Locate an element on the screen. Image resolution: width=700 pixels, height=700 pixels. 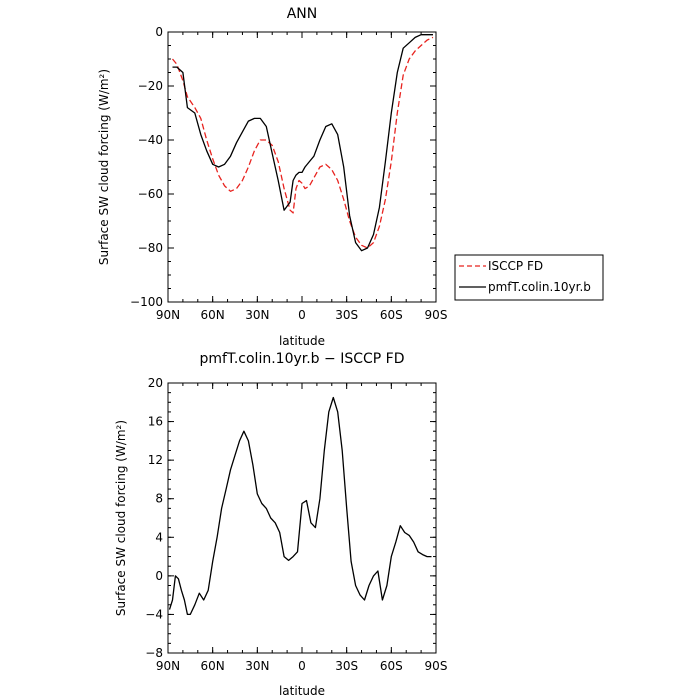
y-tick-label: −20 is located at coordinates (150, 86).